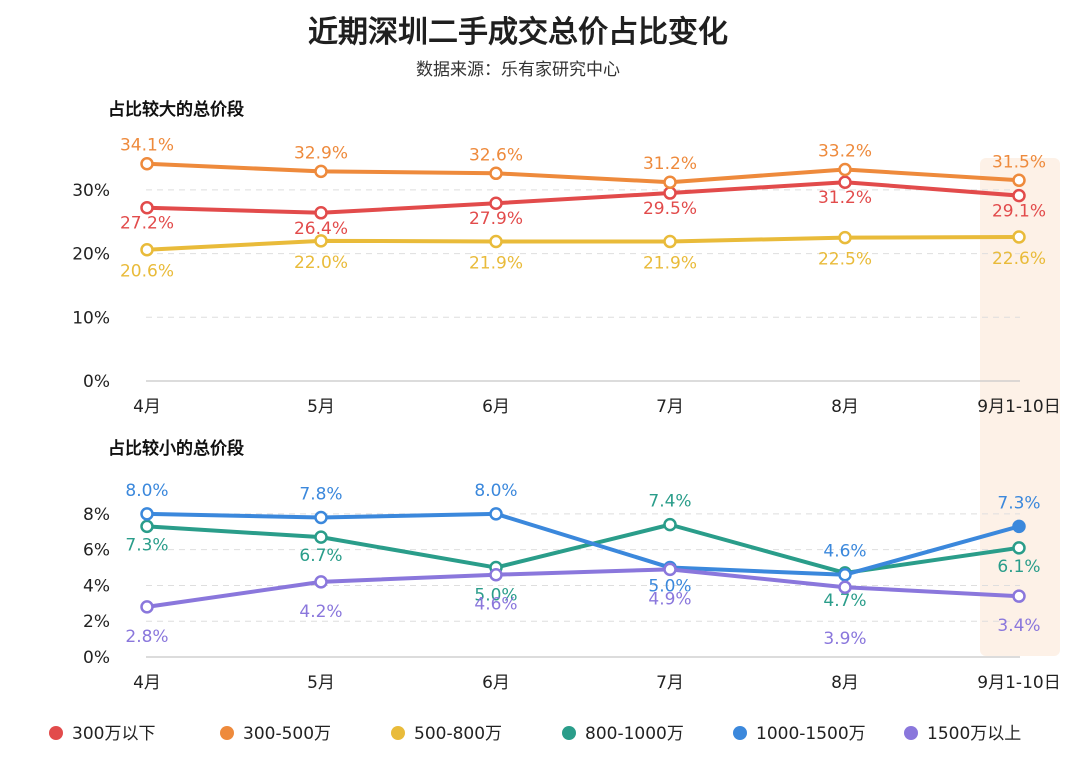 The width and height of the screenshot is (1080, 761). Describe the element at coordinates (669, 502) in the screenshot. I see `data-label: 7.4%` at that location.